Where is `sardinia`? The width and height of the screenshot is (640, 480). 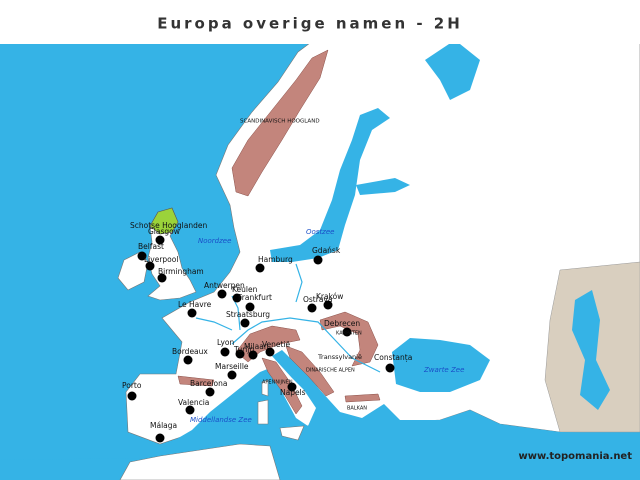 sardinia is located at coordinates (263, 412).